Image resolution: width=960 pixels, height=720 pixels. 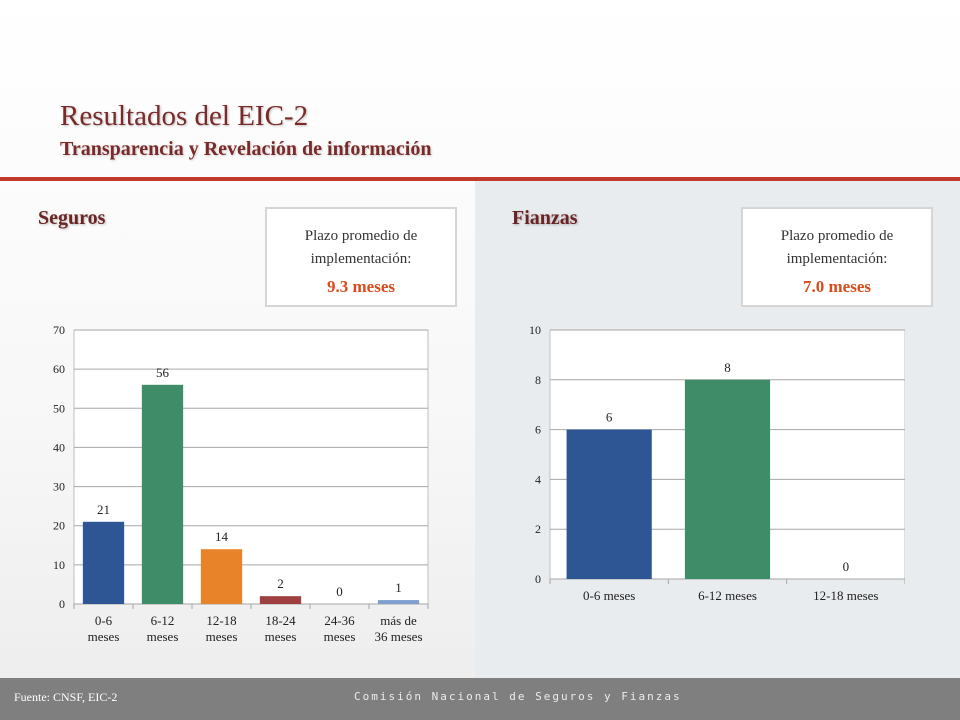 What do you see at coordinates (845, 595) in the screenshot?
I see `x-tick-label: 12-18 meses` at bounding box center [845, 595].